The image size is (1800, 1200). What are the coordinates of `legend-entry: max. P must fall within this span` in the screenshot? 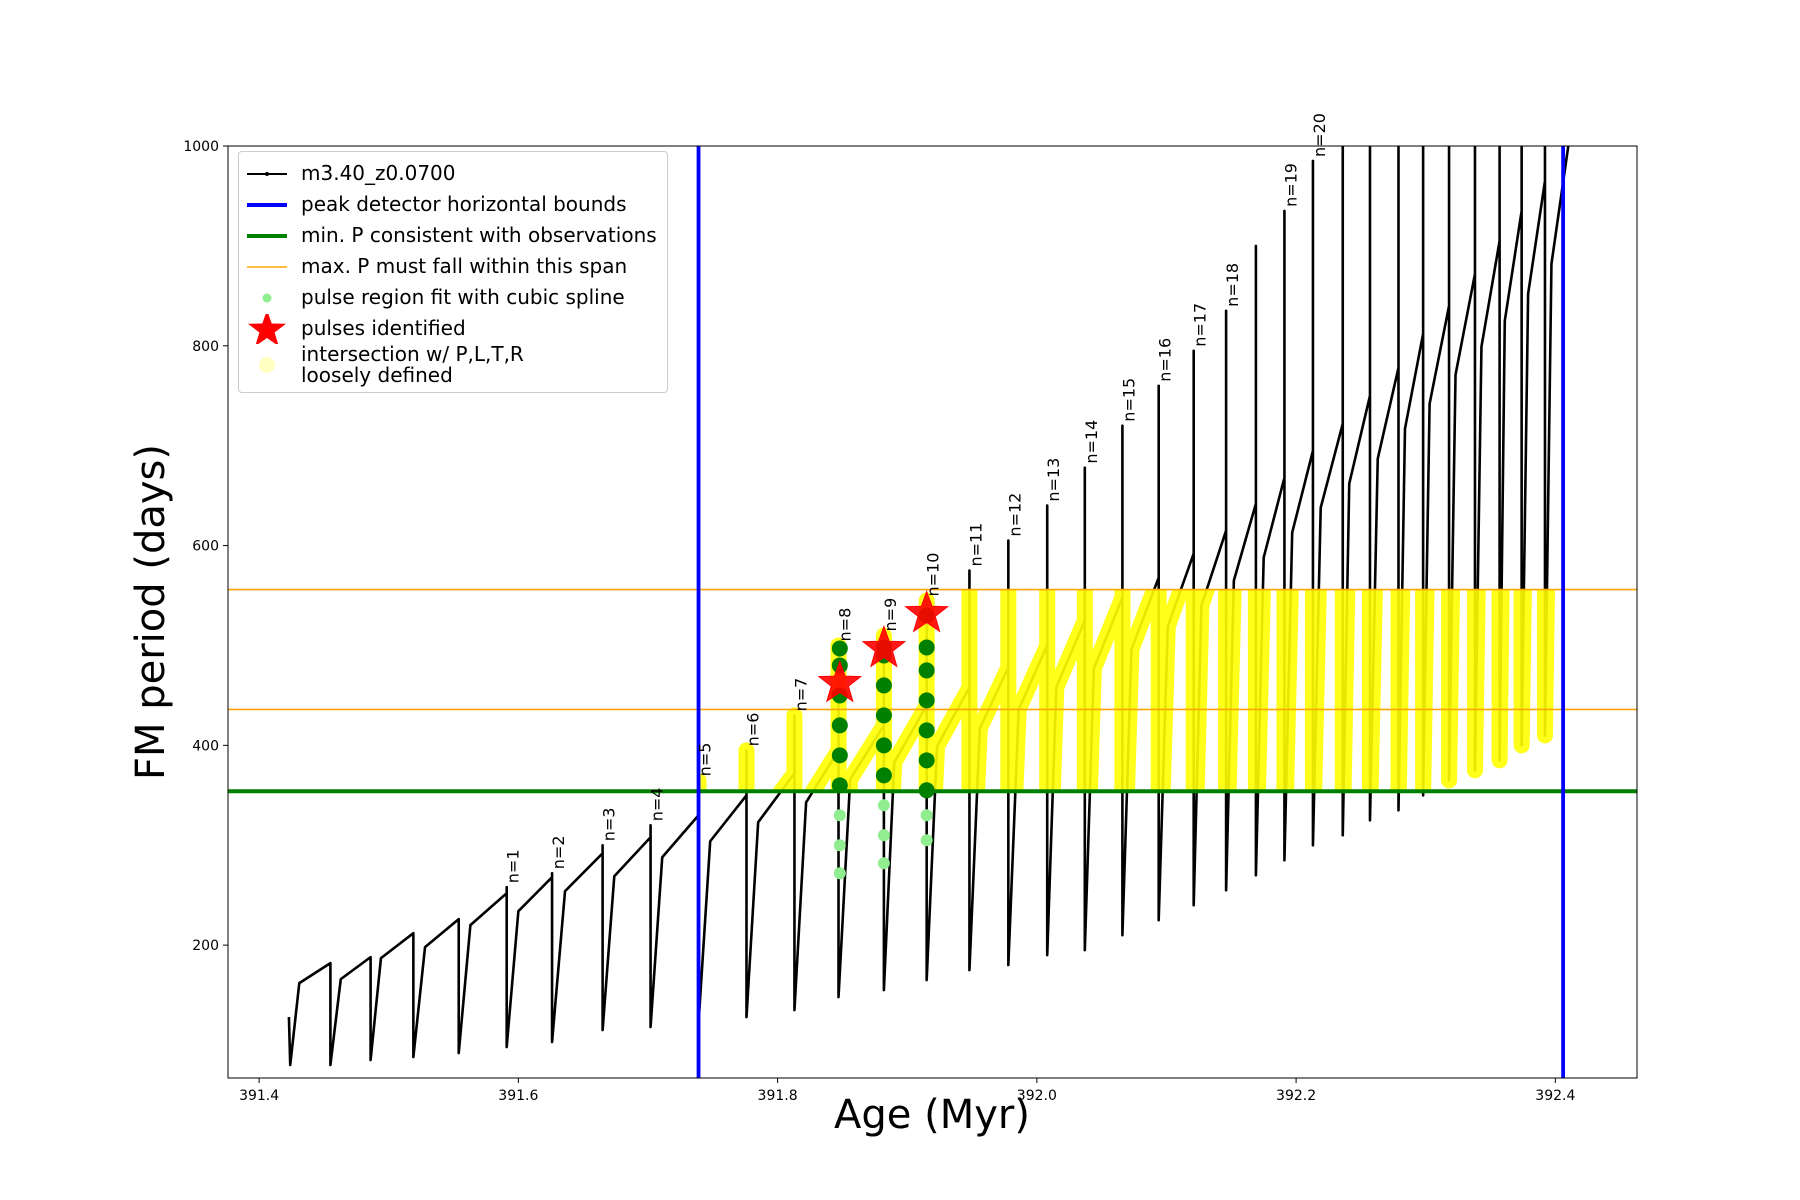 It's located at (451, 266).